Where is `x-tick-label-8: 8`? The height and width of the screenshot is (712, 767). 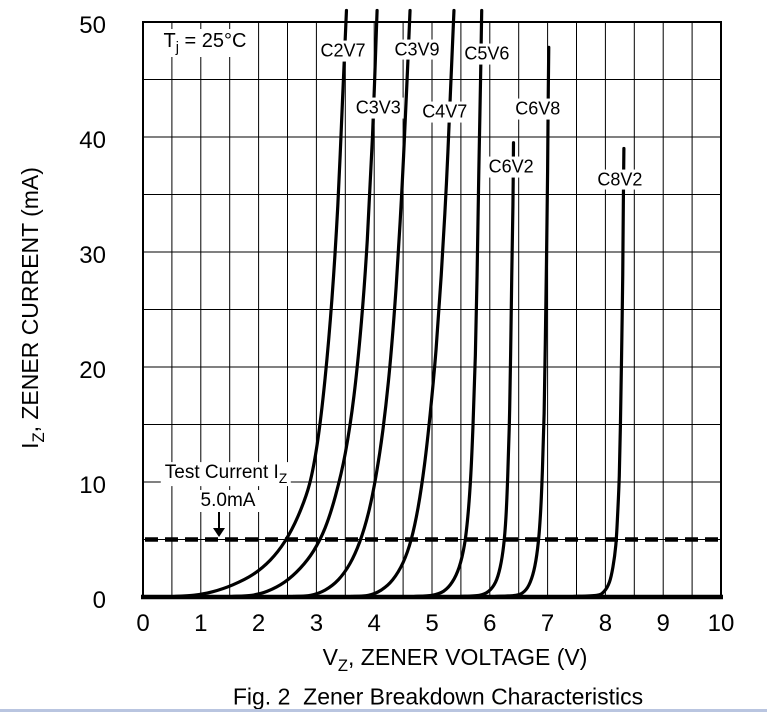 x-tick-label-8: 8 is located at coordinates (605, 623).